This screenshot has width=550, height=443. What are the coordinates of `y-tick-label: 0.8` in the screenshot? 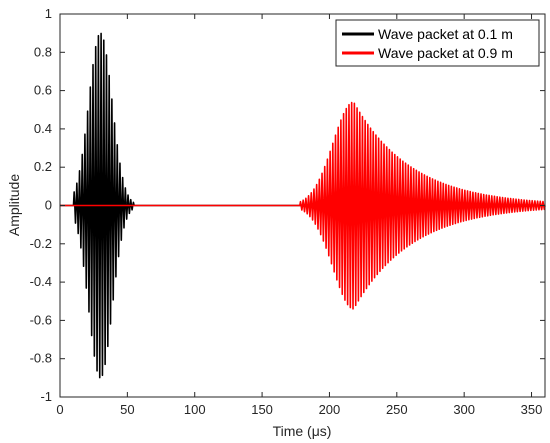 It's located at (43, 51).